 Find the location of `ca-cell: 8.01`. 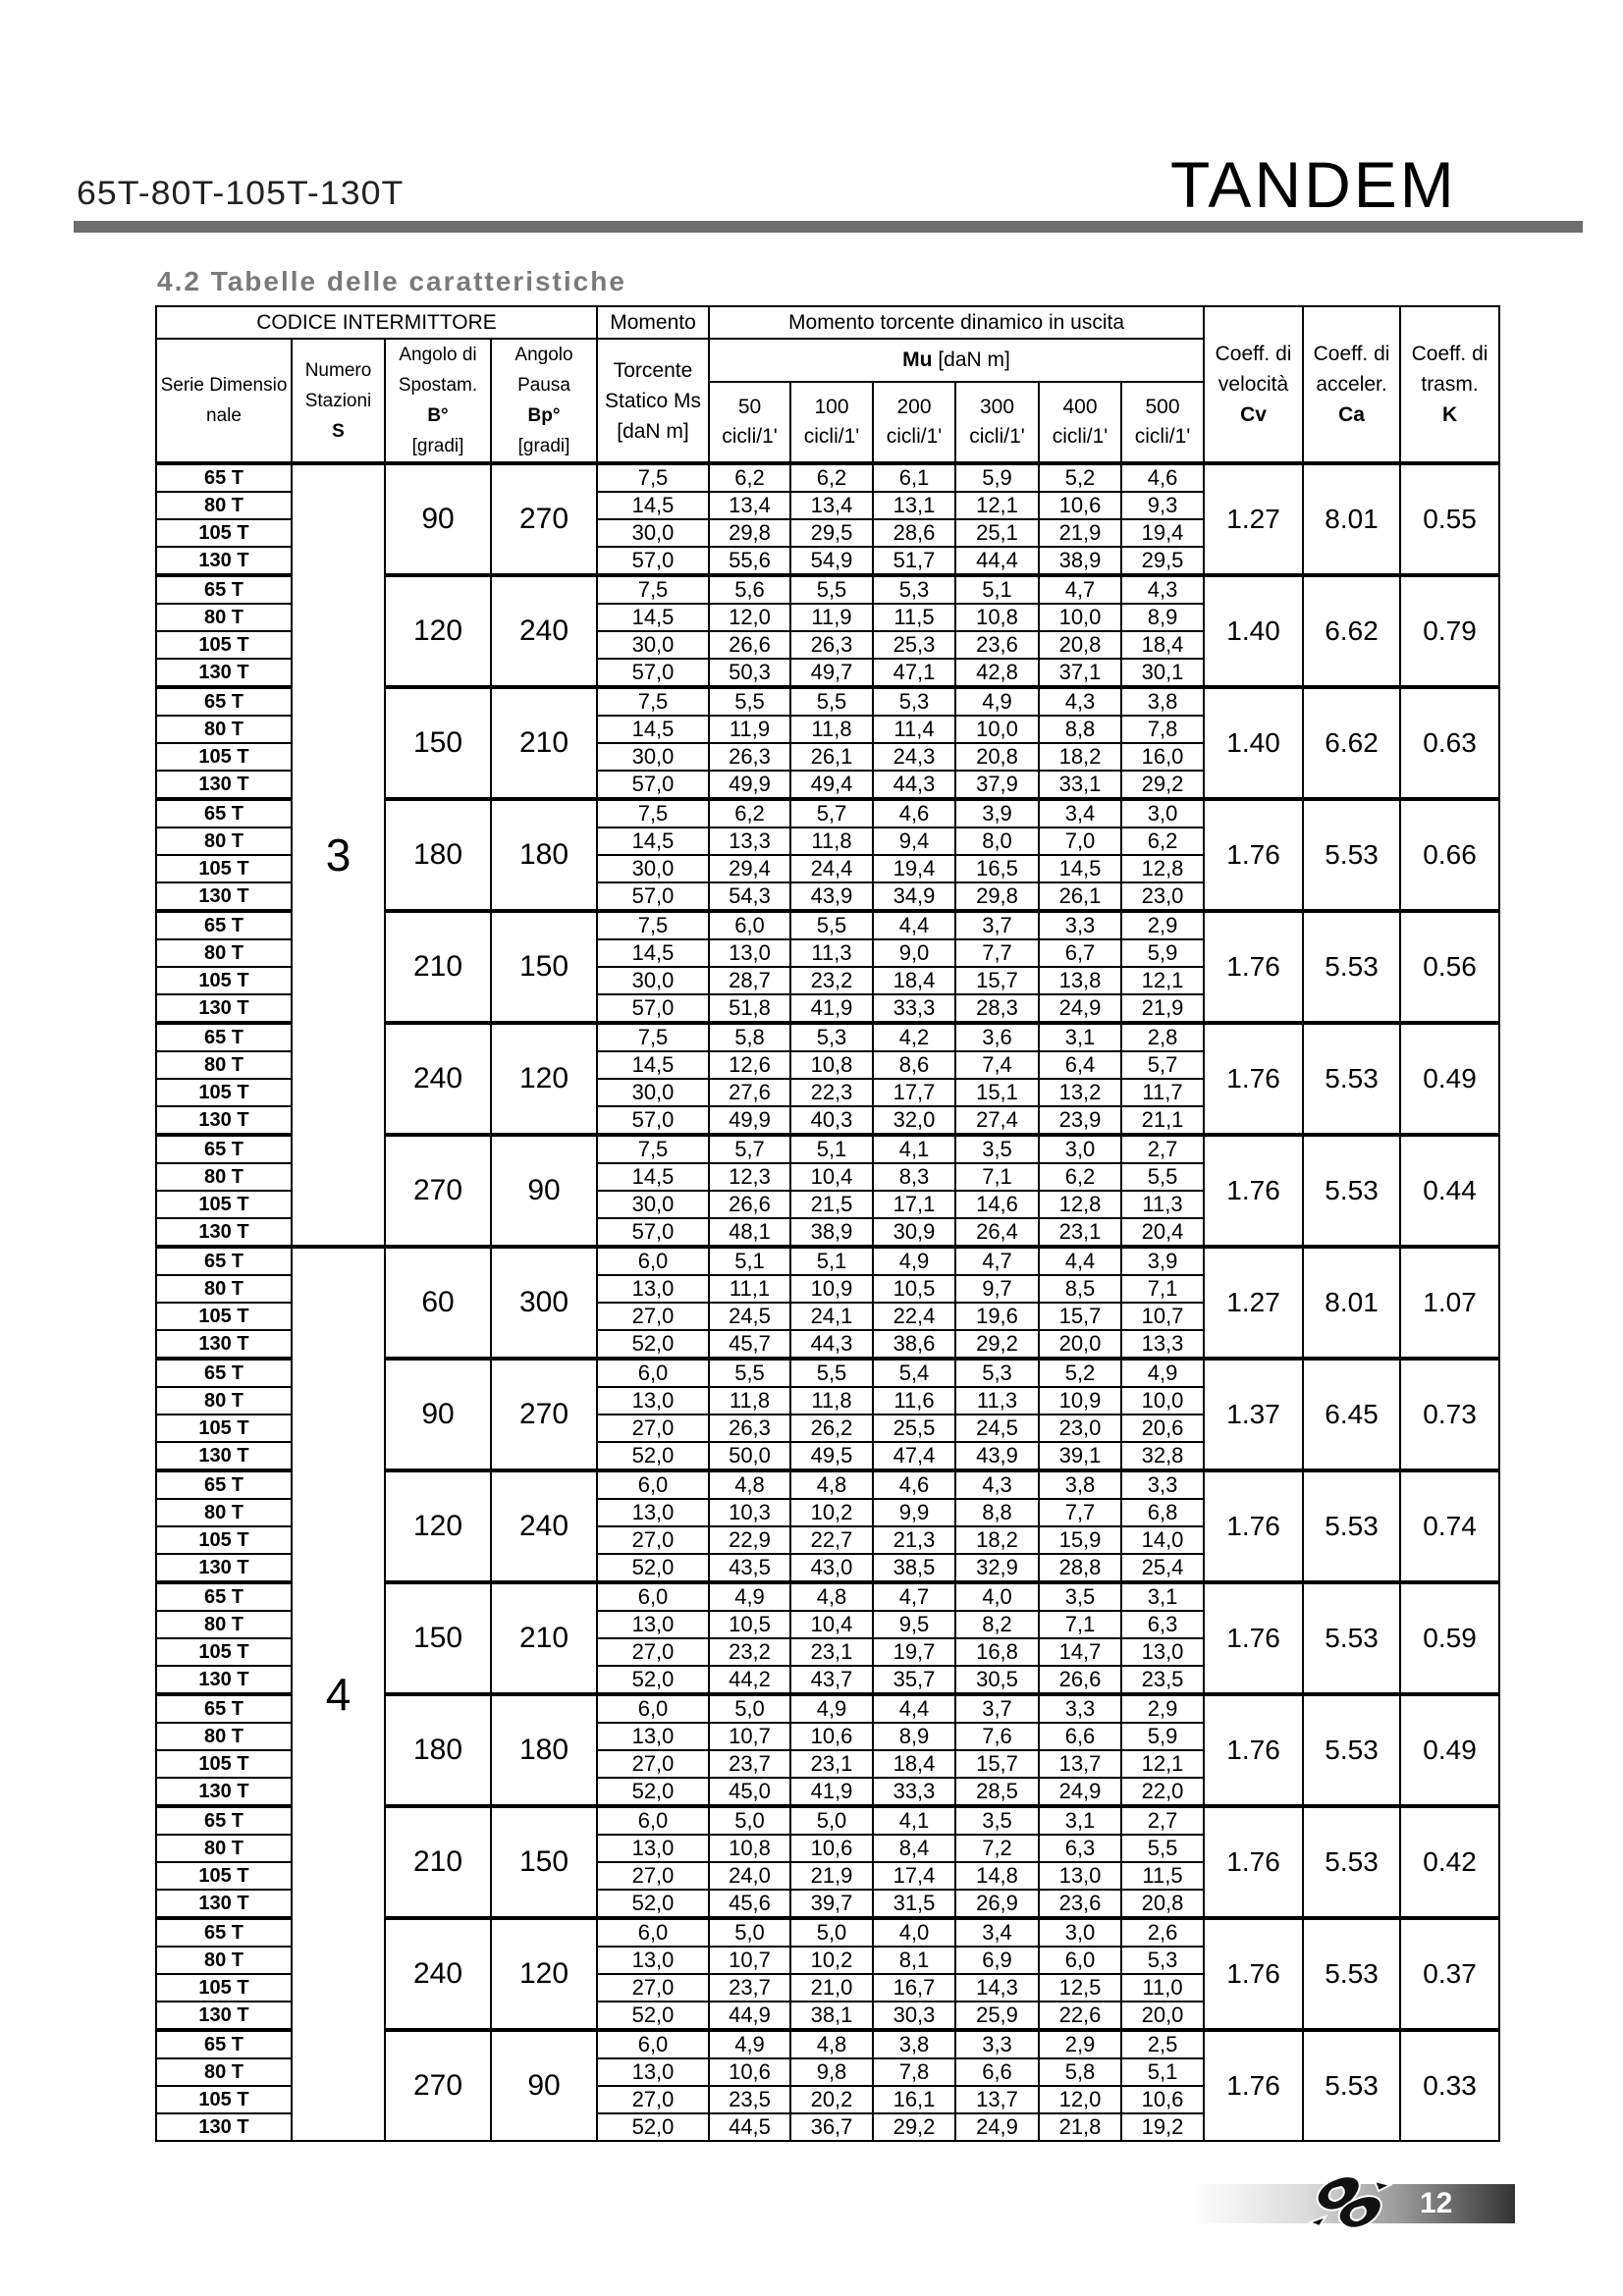

ca-cell: 8.01 is located at coordinates (1352, 518).